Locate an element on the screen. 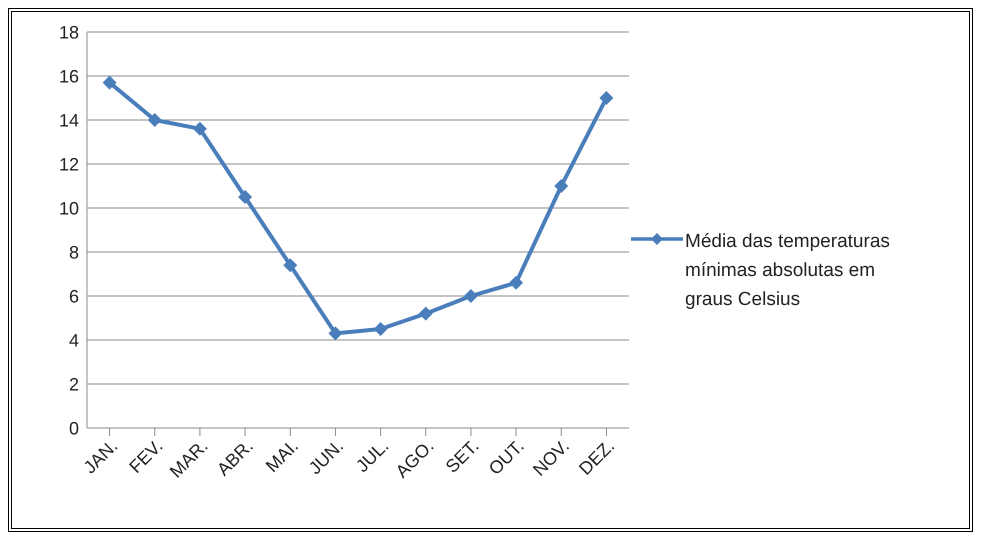 The image size is (985, 544). y-tick-label: 4 is located at coordinates (73, 340).